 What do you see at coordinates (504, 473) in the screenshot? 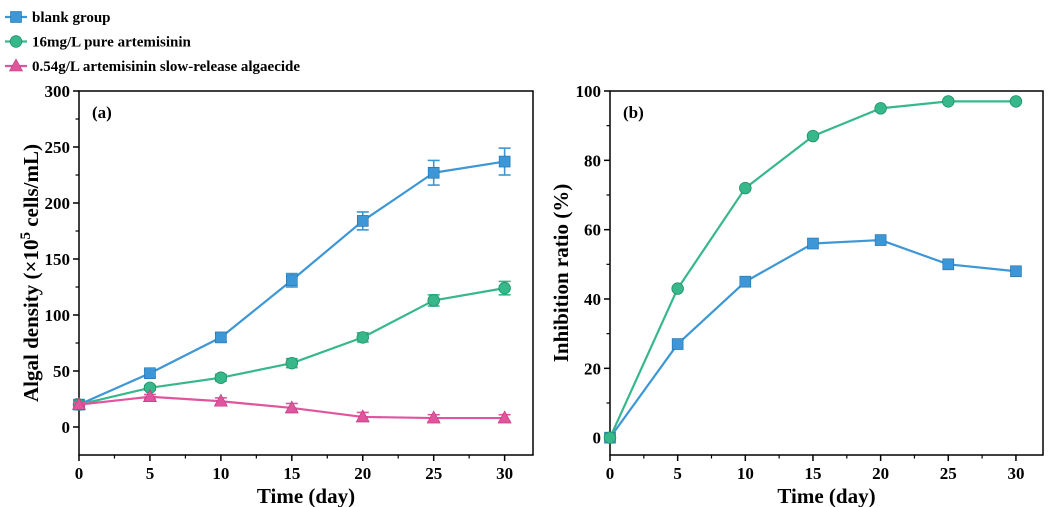
I see `x-tick-label-a: 30` at bounding box center [504, 473].